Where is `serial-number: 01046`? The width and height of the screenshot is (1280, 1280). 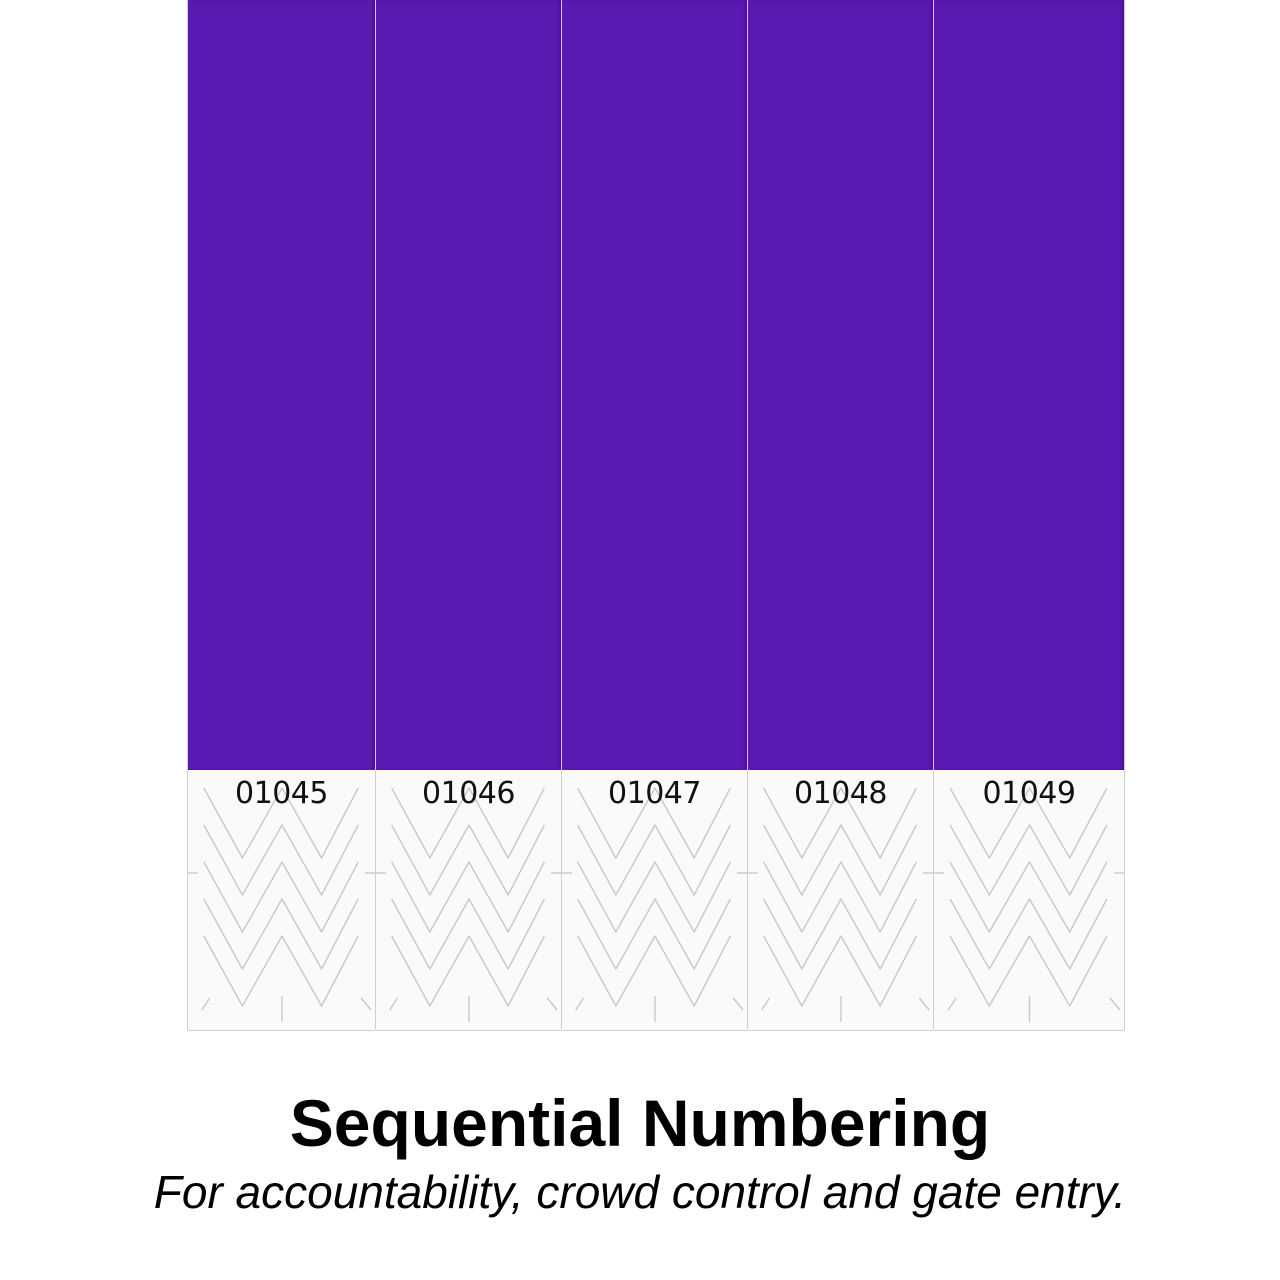 serial-number: 01046 is located at coordinates (468, 793).